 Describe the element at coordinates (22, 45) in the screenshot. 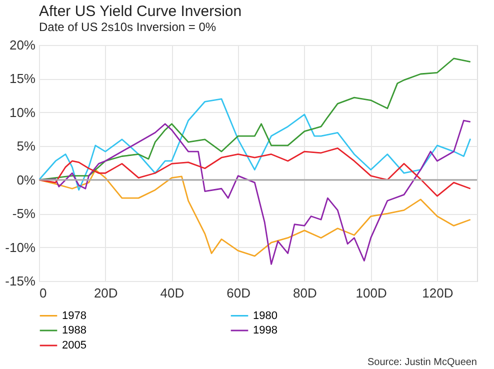

I see `y-tick-label: 20%` at that location.